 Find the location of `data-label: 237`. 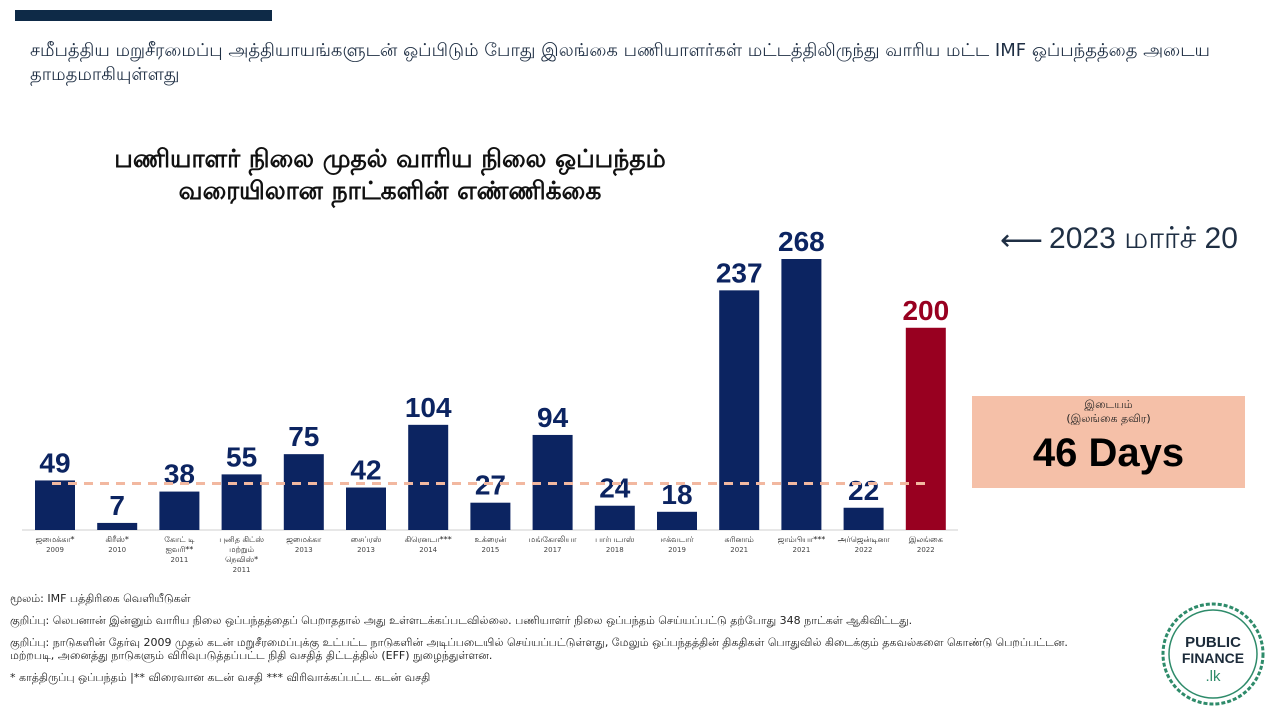

data-label: 237 is located at coordinates (739, 272).